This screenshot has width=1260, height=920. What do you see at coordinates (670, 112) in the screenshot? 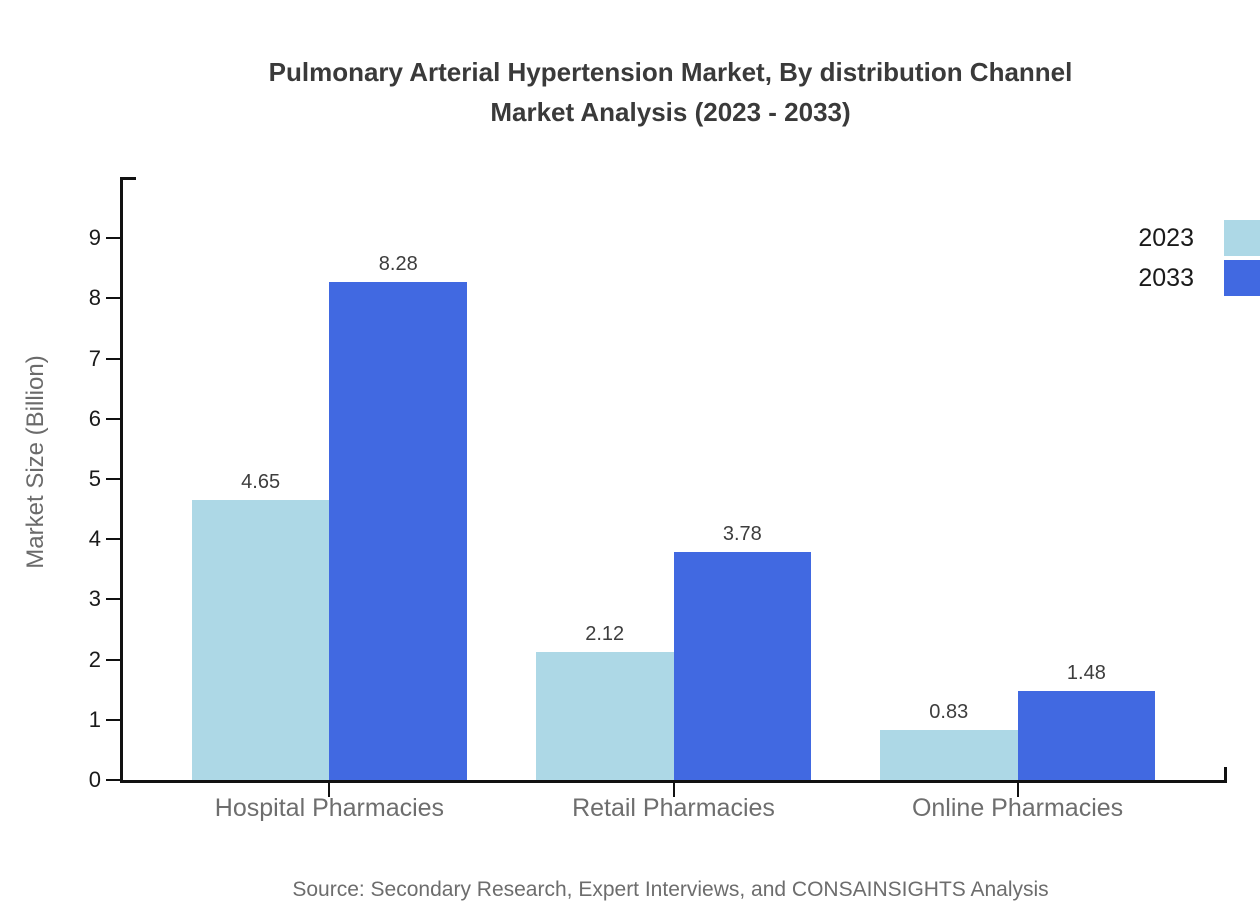
I see `chart-title-line2: Market Analysis (2023 - 2033)` at bounding box center [670, 112].